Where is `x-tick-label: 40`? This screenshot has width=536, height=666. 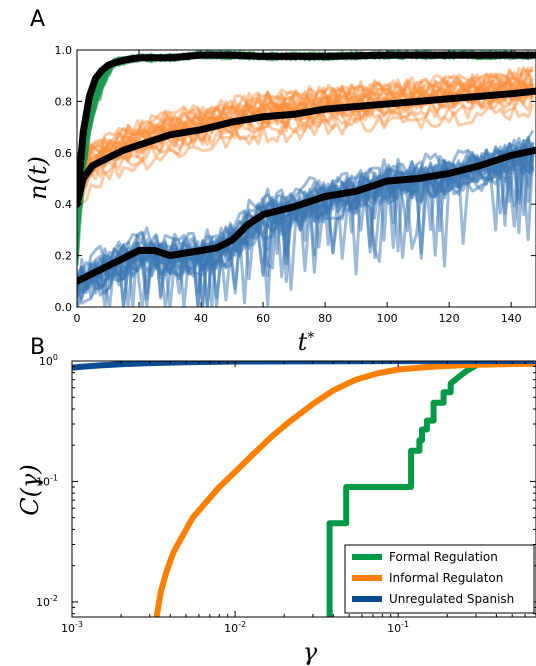 x-tick-label: 40 is located at coordinates (201, 318).